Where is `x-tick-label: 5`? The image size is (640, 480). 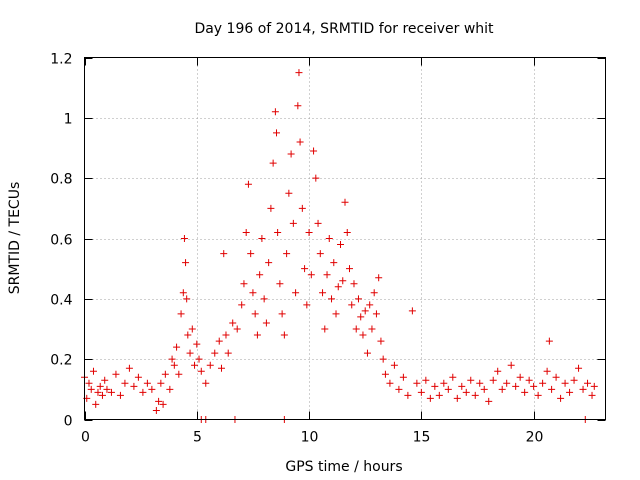 x-tick-label: 5 is located at coordinates (197, 438).